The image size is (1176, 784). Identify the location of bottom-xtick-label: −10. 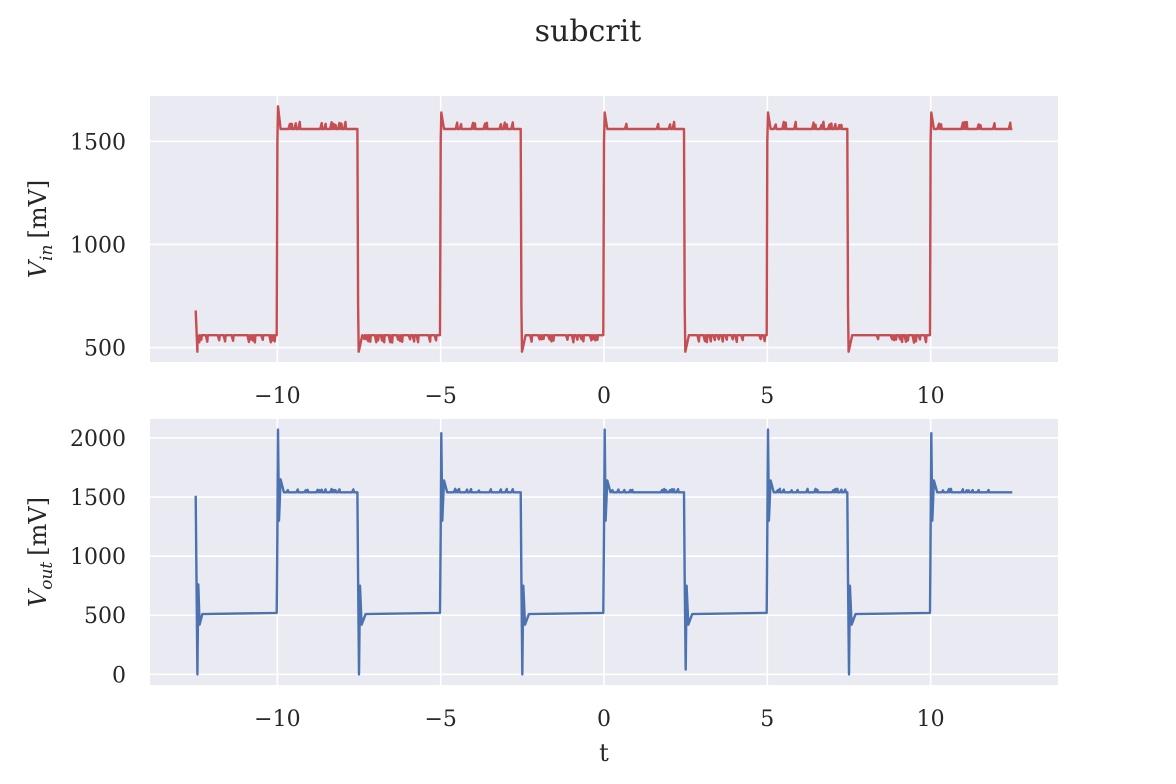
(277, 719).